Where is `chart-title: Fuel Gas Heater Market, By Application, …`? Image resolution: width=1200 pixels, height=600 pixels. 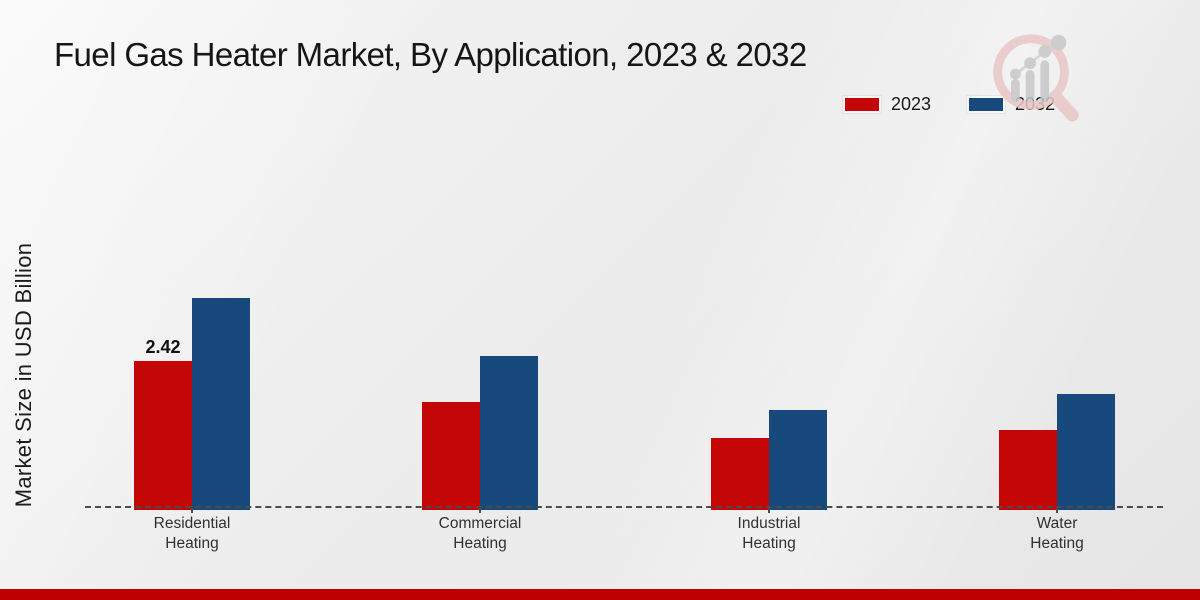 chart-title: Fuel Gas Heater Market, By Application, … is located at coordinates (430, 54).